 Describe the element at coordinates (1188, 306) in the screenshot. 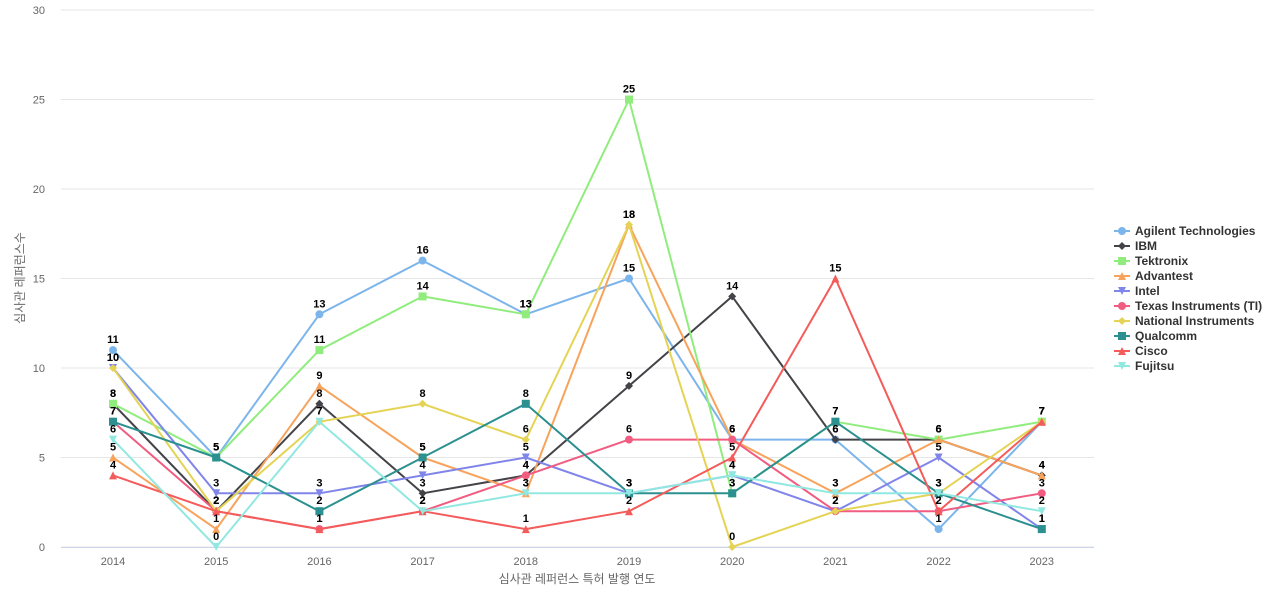

I see `legend-item: Texas Instruments (TI)` at that location.